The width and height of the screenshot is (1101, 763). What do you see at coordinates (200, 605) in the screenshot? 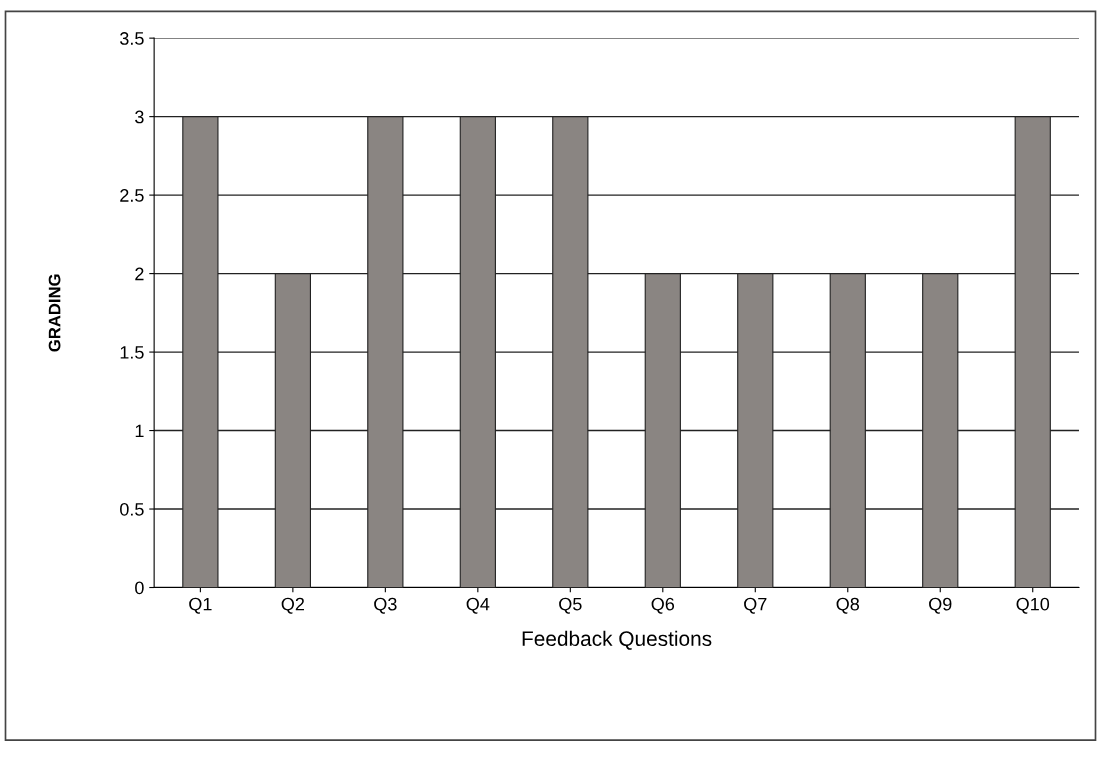
I see `x-tick-label: Q1` at bounding box center [200, 605].